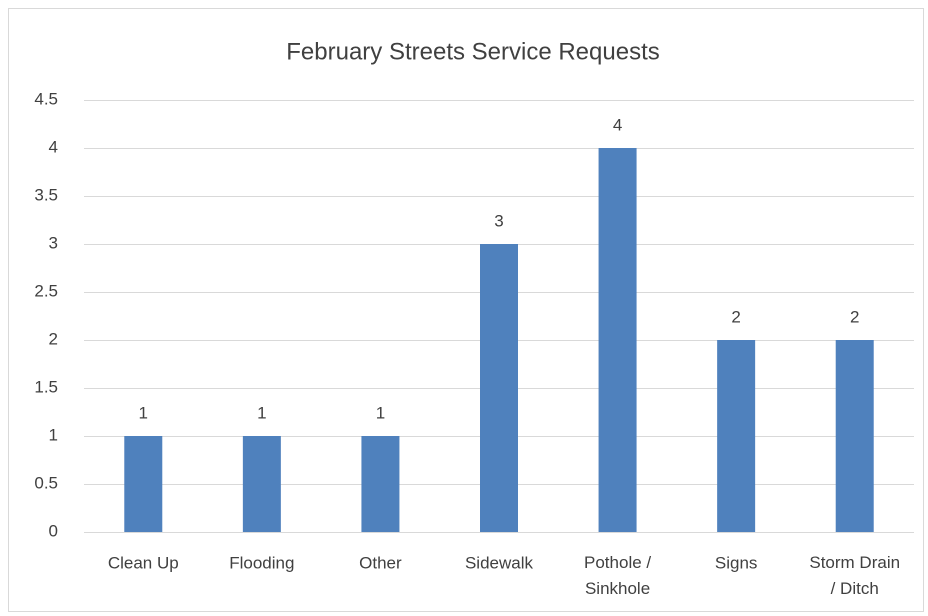  I want to click on chart-title: February Streets Service Requests, so click(473, 51).